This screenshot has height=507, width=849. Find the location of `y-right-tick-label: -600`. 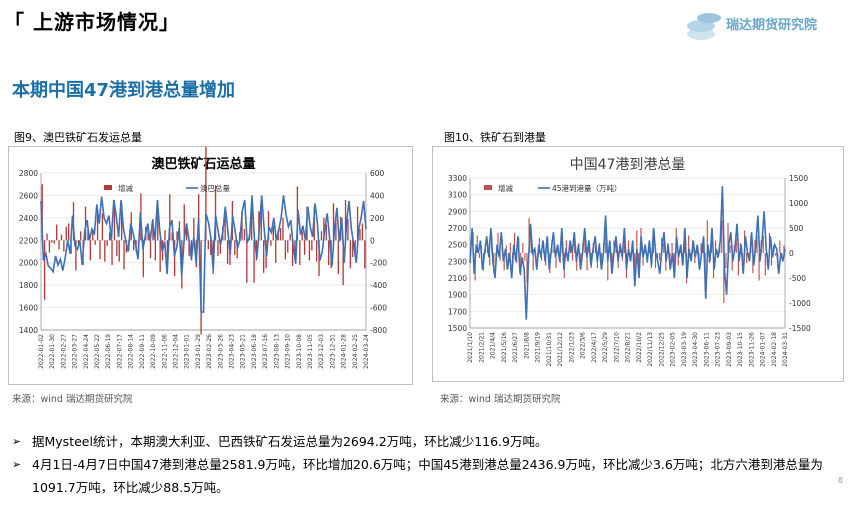

y-right-tick-label: -600 is located at coordinates (378, 308).